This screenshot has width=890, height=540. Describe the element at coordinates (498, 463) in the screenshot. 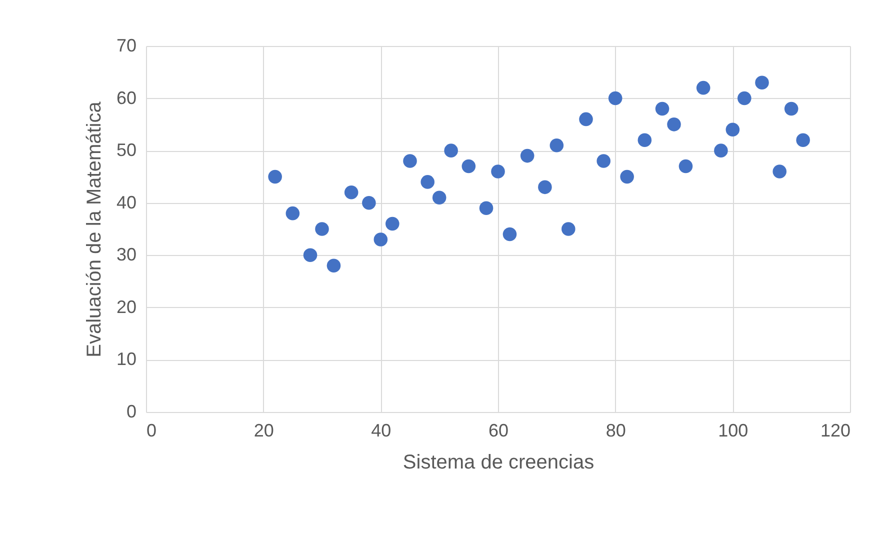

I see `x-axis-title: Sistema de creencias` at that location.